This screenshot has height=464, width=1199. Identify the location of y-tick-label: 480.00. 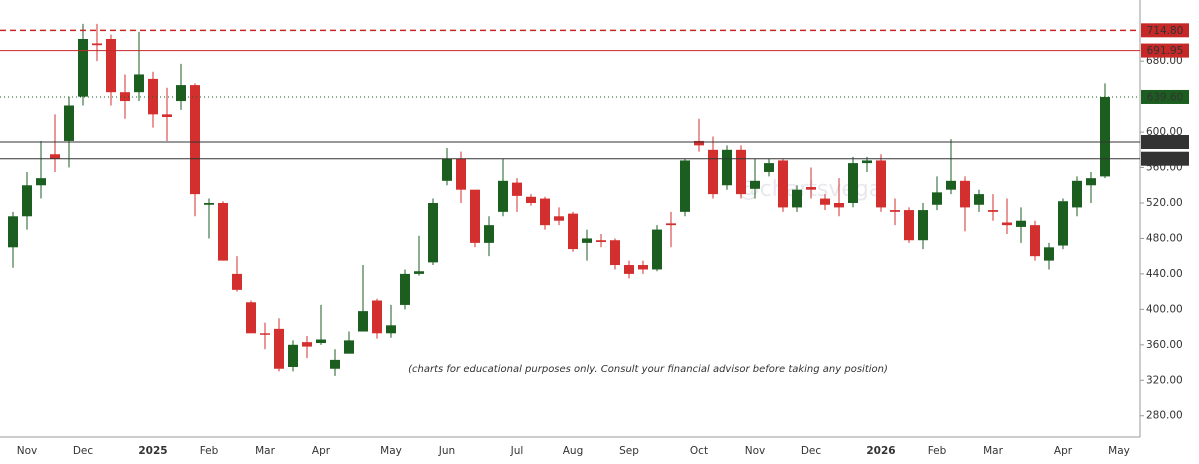
(1164, 238).